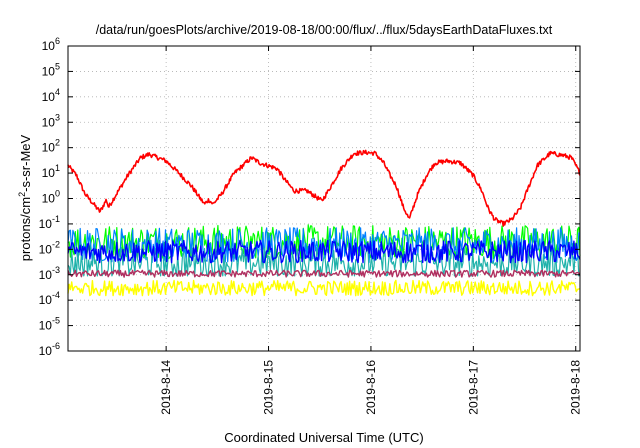 The image size is (640, 448). What do you see at coordinates (25, 162) in the screenshot?
I see `y-axis-label-tail: -s-sr-MeV` at bounding box center [25, 162].